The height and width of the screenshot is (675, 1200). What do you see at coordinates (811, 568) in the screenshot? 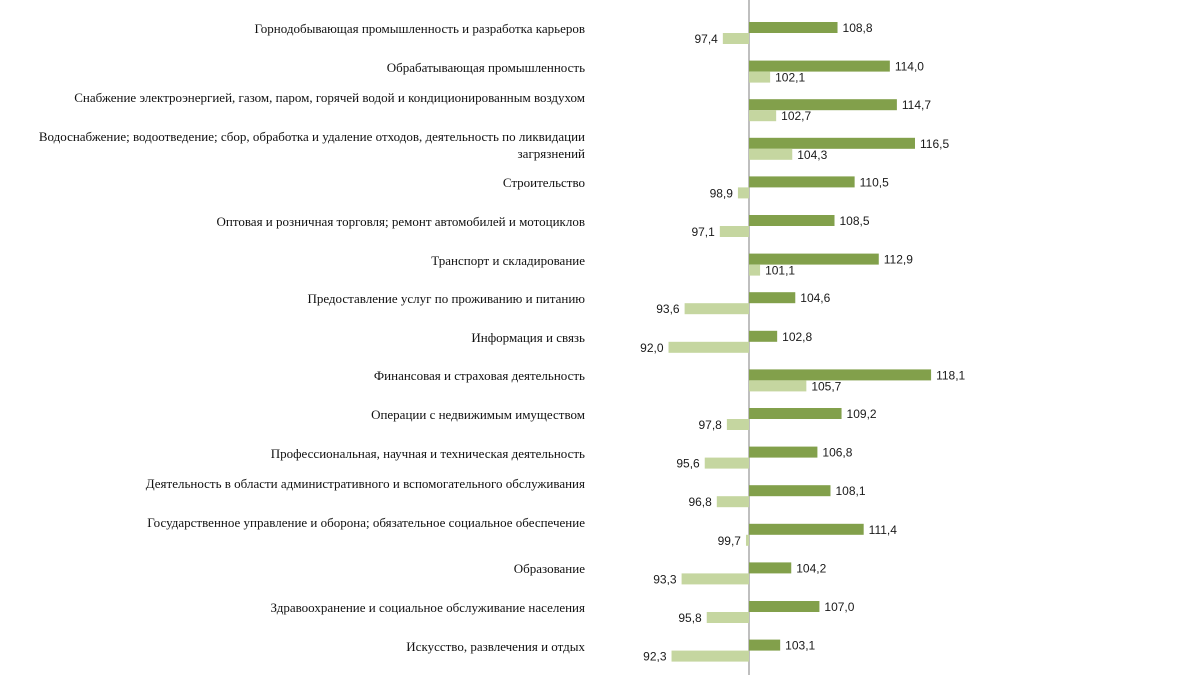
I see `data-label: 104,2` at bounding box center [811, 568].